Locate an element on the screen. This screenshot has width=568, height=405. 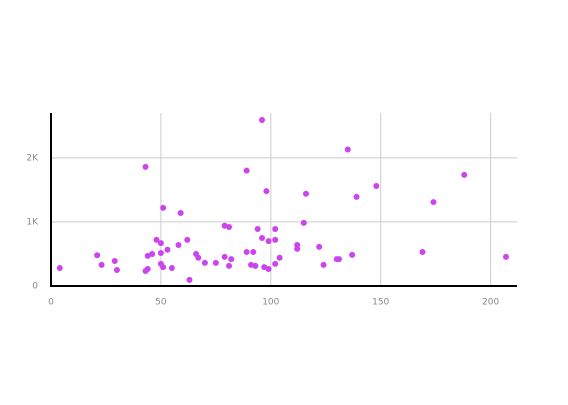
x-tick-label: 0 is located at coordinates (51, 303).